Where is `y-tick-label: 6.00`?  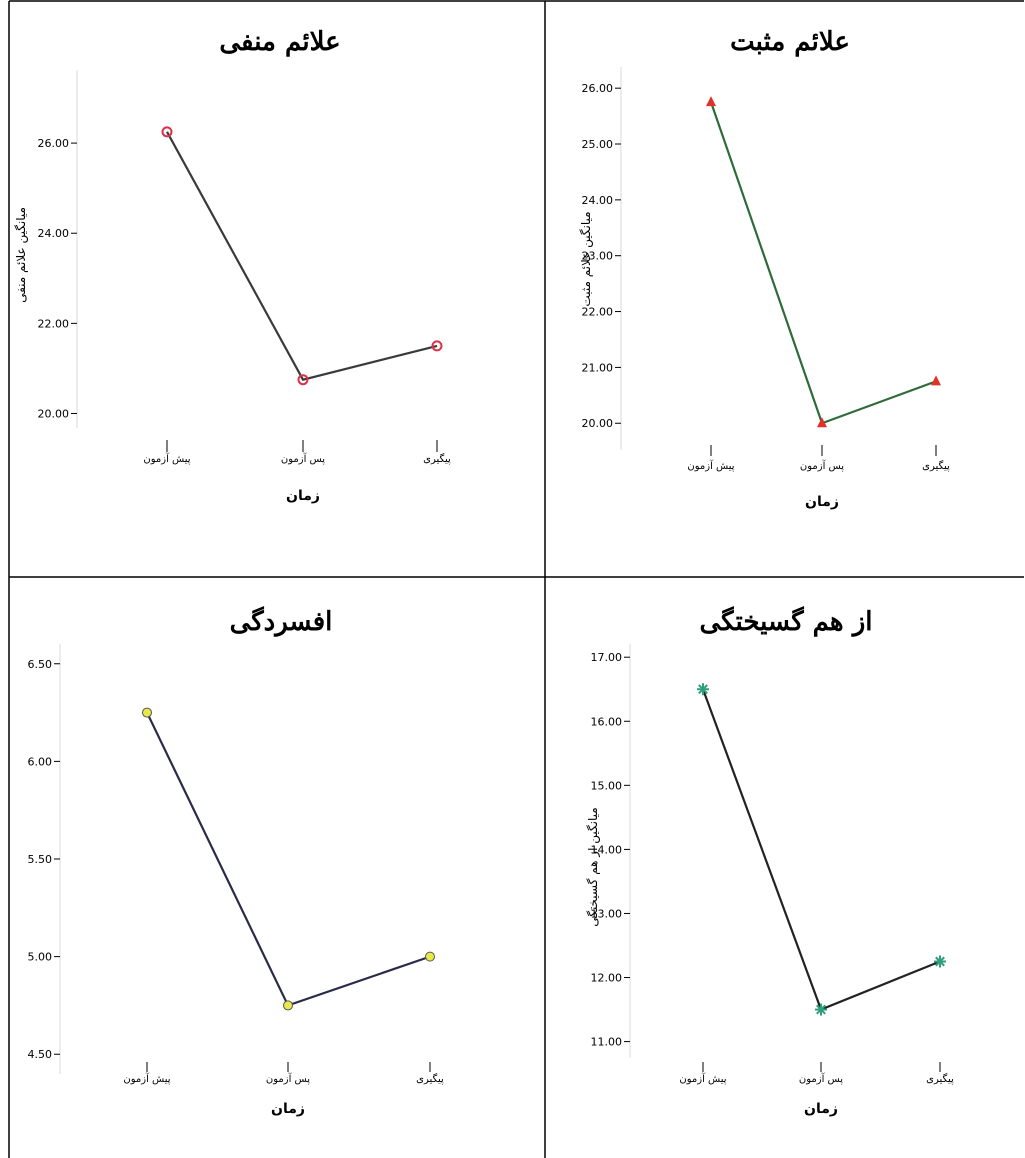 y-tick-label: 6.00 is located at coordinates (40, 761).